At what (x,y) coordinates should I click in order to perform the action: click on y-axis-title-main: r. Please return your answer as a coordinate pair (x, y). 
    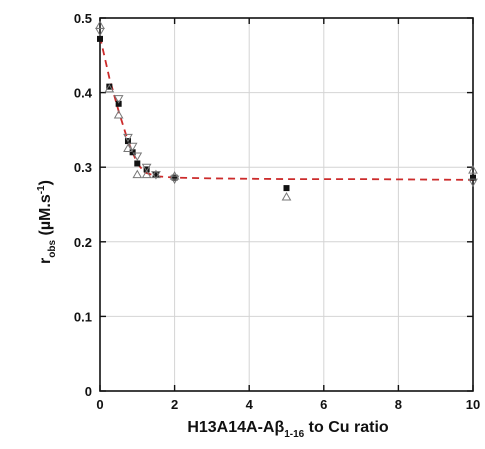
    Looking at the image, I should click on (45, 261).